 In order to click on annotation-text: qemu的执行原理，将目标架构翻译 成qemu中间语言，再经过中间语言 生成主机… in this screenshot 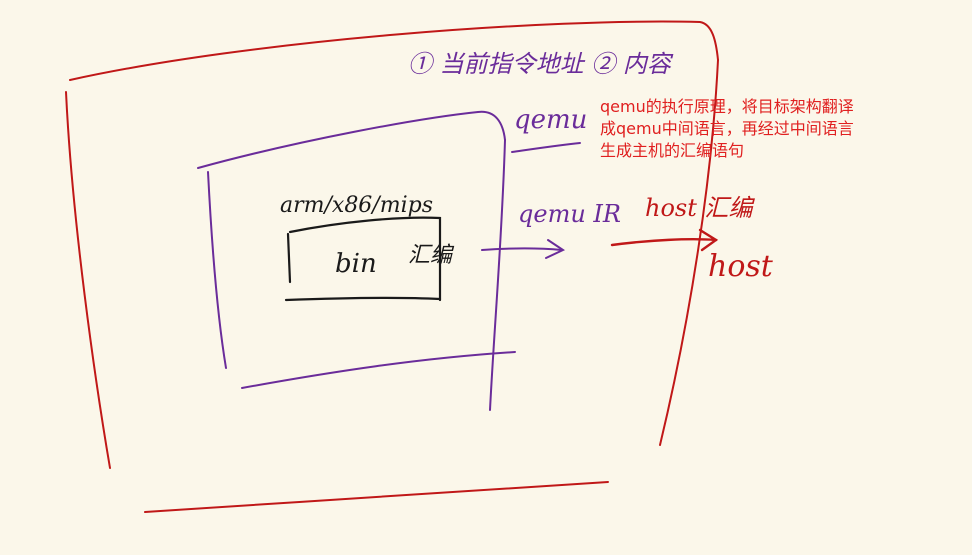, I will do `click(727, 128)`.